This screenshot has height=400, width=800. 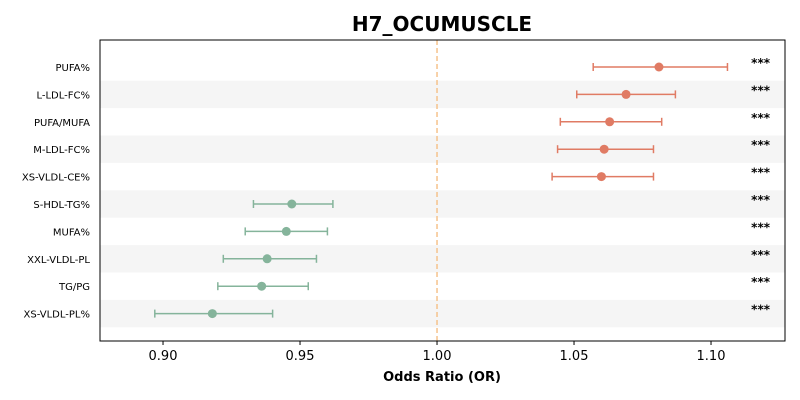 What do you see at coordinates (58, 260) in the screenshot?
I see `row-label: XXL-VLDL-PL` at bounding box center [58, 260].